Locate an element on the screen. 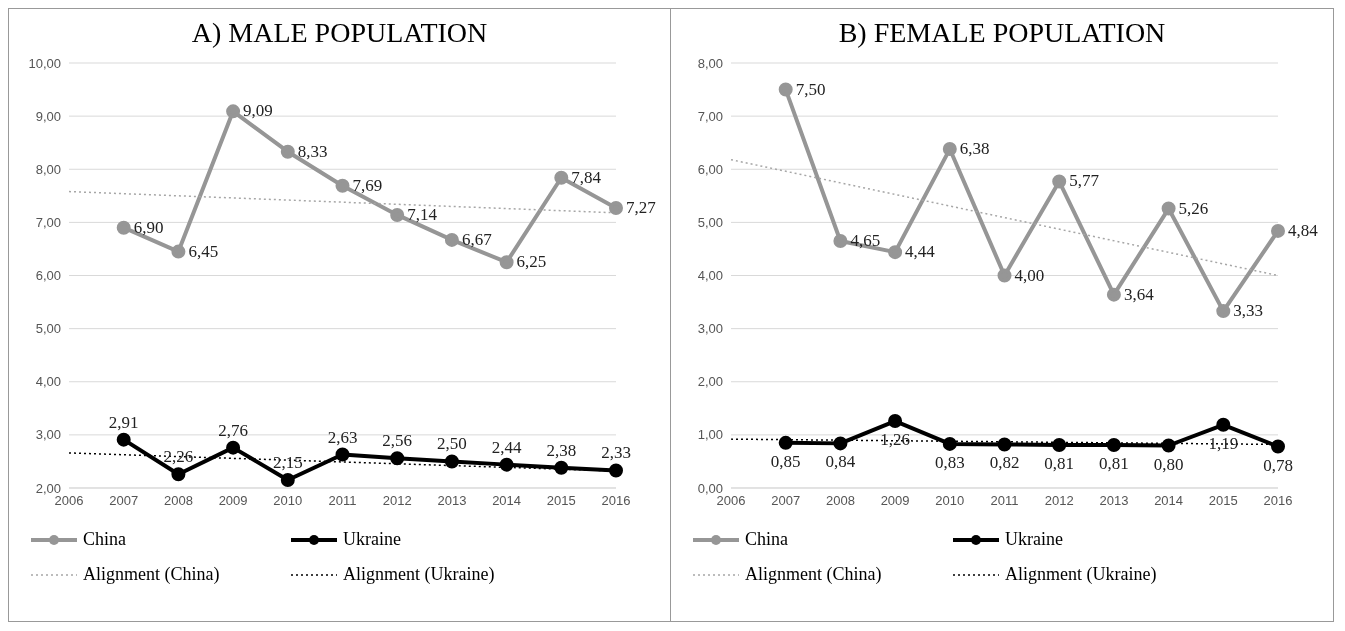 The height and width of the screenshot is (631, 1345). x-tick-label: 2011 is located at coordinates (1004, 501).